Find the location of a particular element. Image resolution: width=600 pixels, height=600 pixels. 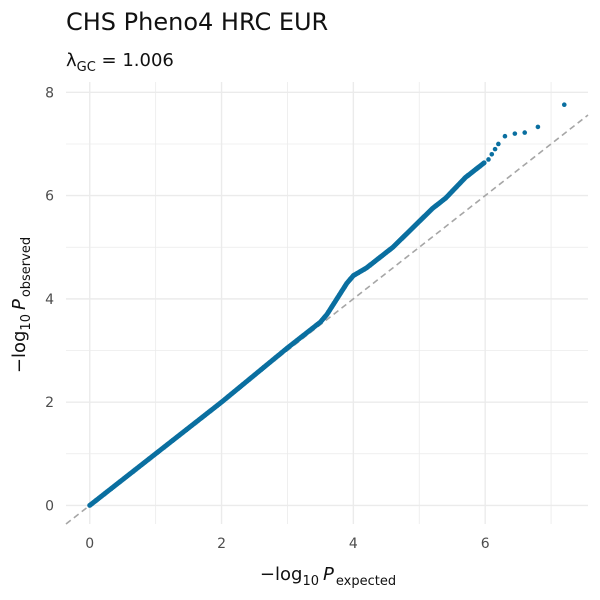

x-tick-label: 6 is located at coordinates (485, 544).